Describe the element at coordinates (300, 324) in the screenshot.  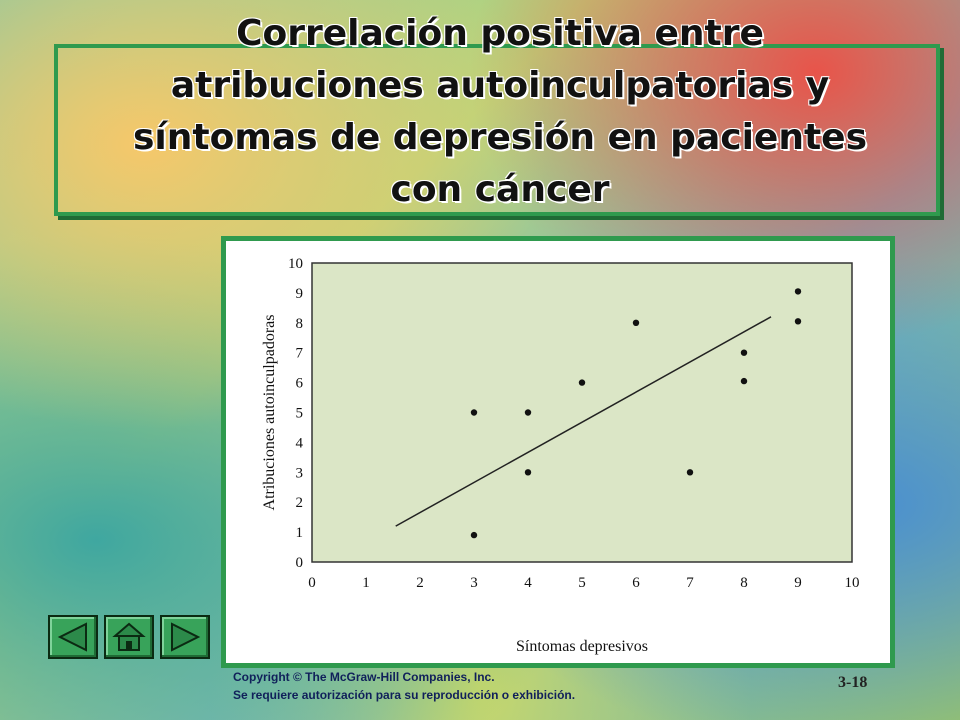
I see `y-tick-label: 8` at that location.